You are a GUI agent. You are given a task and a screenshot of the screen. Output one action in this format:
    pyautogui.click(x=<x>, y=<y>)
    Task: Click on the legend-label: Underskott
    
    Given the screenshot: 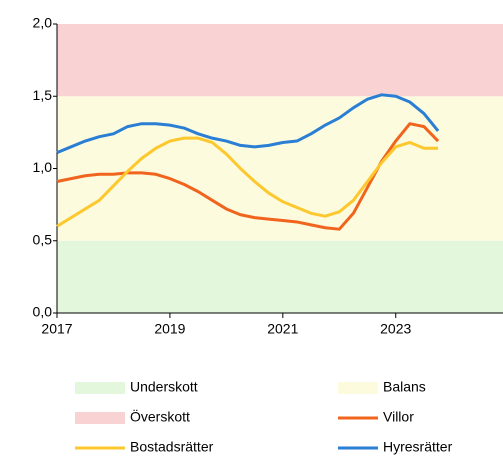 What is the action you would take?
    pyautogui.click(x=164, y=387)
    